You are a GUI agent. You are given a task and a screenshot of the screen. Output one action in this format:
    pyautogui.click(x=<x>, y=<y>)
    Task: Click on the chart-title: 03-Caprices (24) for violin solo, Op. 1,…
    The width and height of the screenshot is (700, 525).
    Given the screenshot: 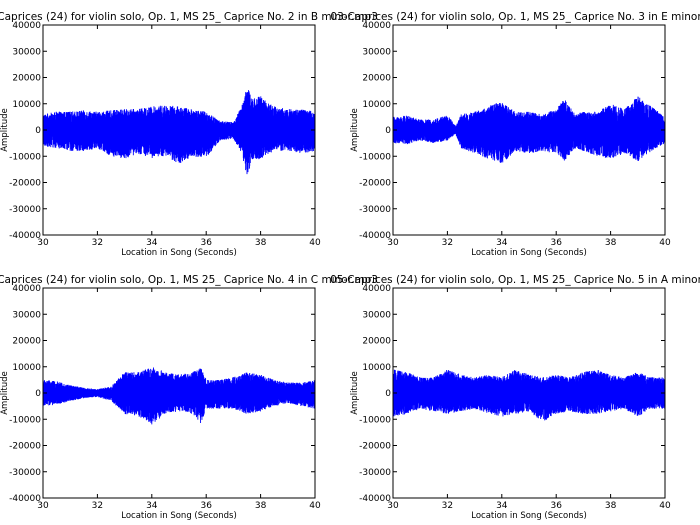 What is the action you would take?
    pyautogui.click(x=515, y=17)
    